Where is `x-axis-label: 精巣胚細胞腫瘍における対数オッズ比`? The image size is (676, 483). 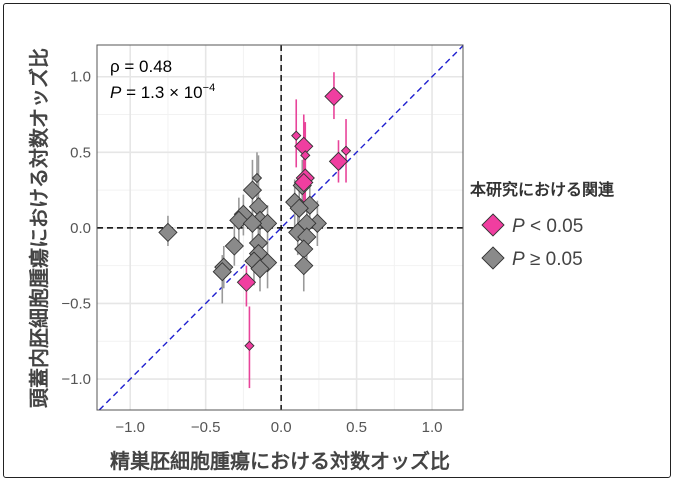 x-axis-label: 精巣胚細胞腫瘍における対数オッズ比 is located at coordinates (280, 461).